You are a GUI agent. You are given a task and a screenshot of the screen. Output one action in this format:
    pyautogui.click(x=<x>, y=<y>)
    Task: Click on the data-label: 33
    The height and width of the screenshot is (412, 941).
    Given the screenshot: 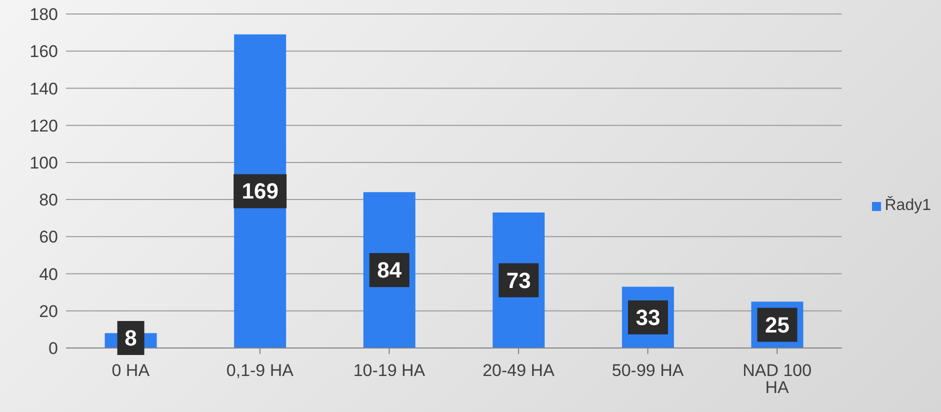 What is the action you would take?
    pyautogui.click(x=648, y=317)
    